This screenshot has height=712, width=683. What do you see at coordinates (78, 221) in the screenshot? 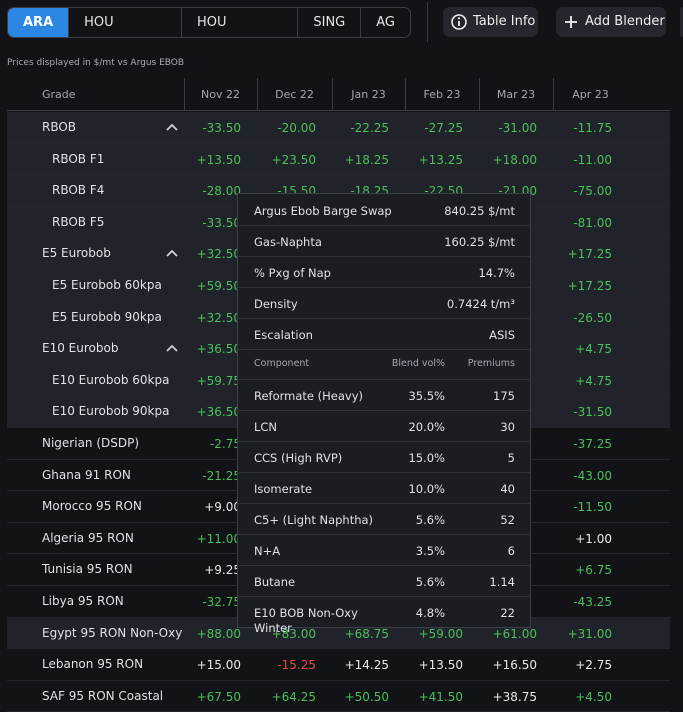
I see `grade-label: RBOB F5` at bounding box center [78, 221].